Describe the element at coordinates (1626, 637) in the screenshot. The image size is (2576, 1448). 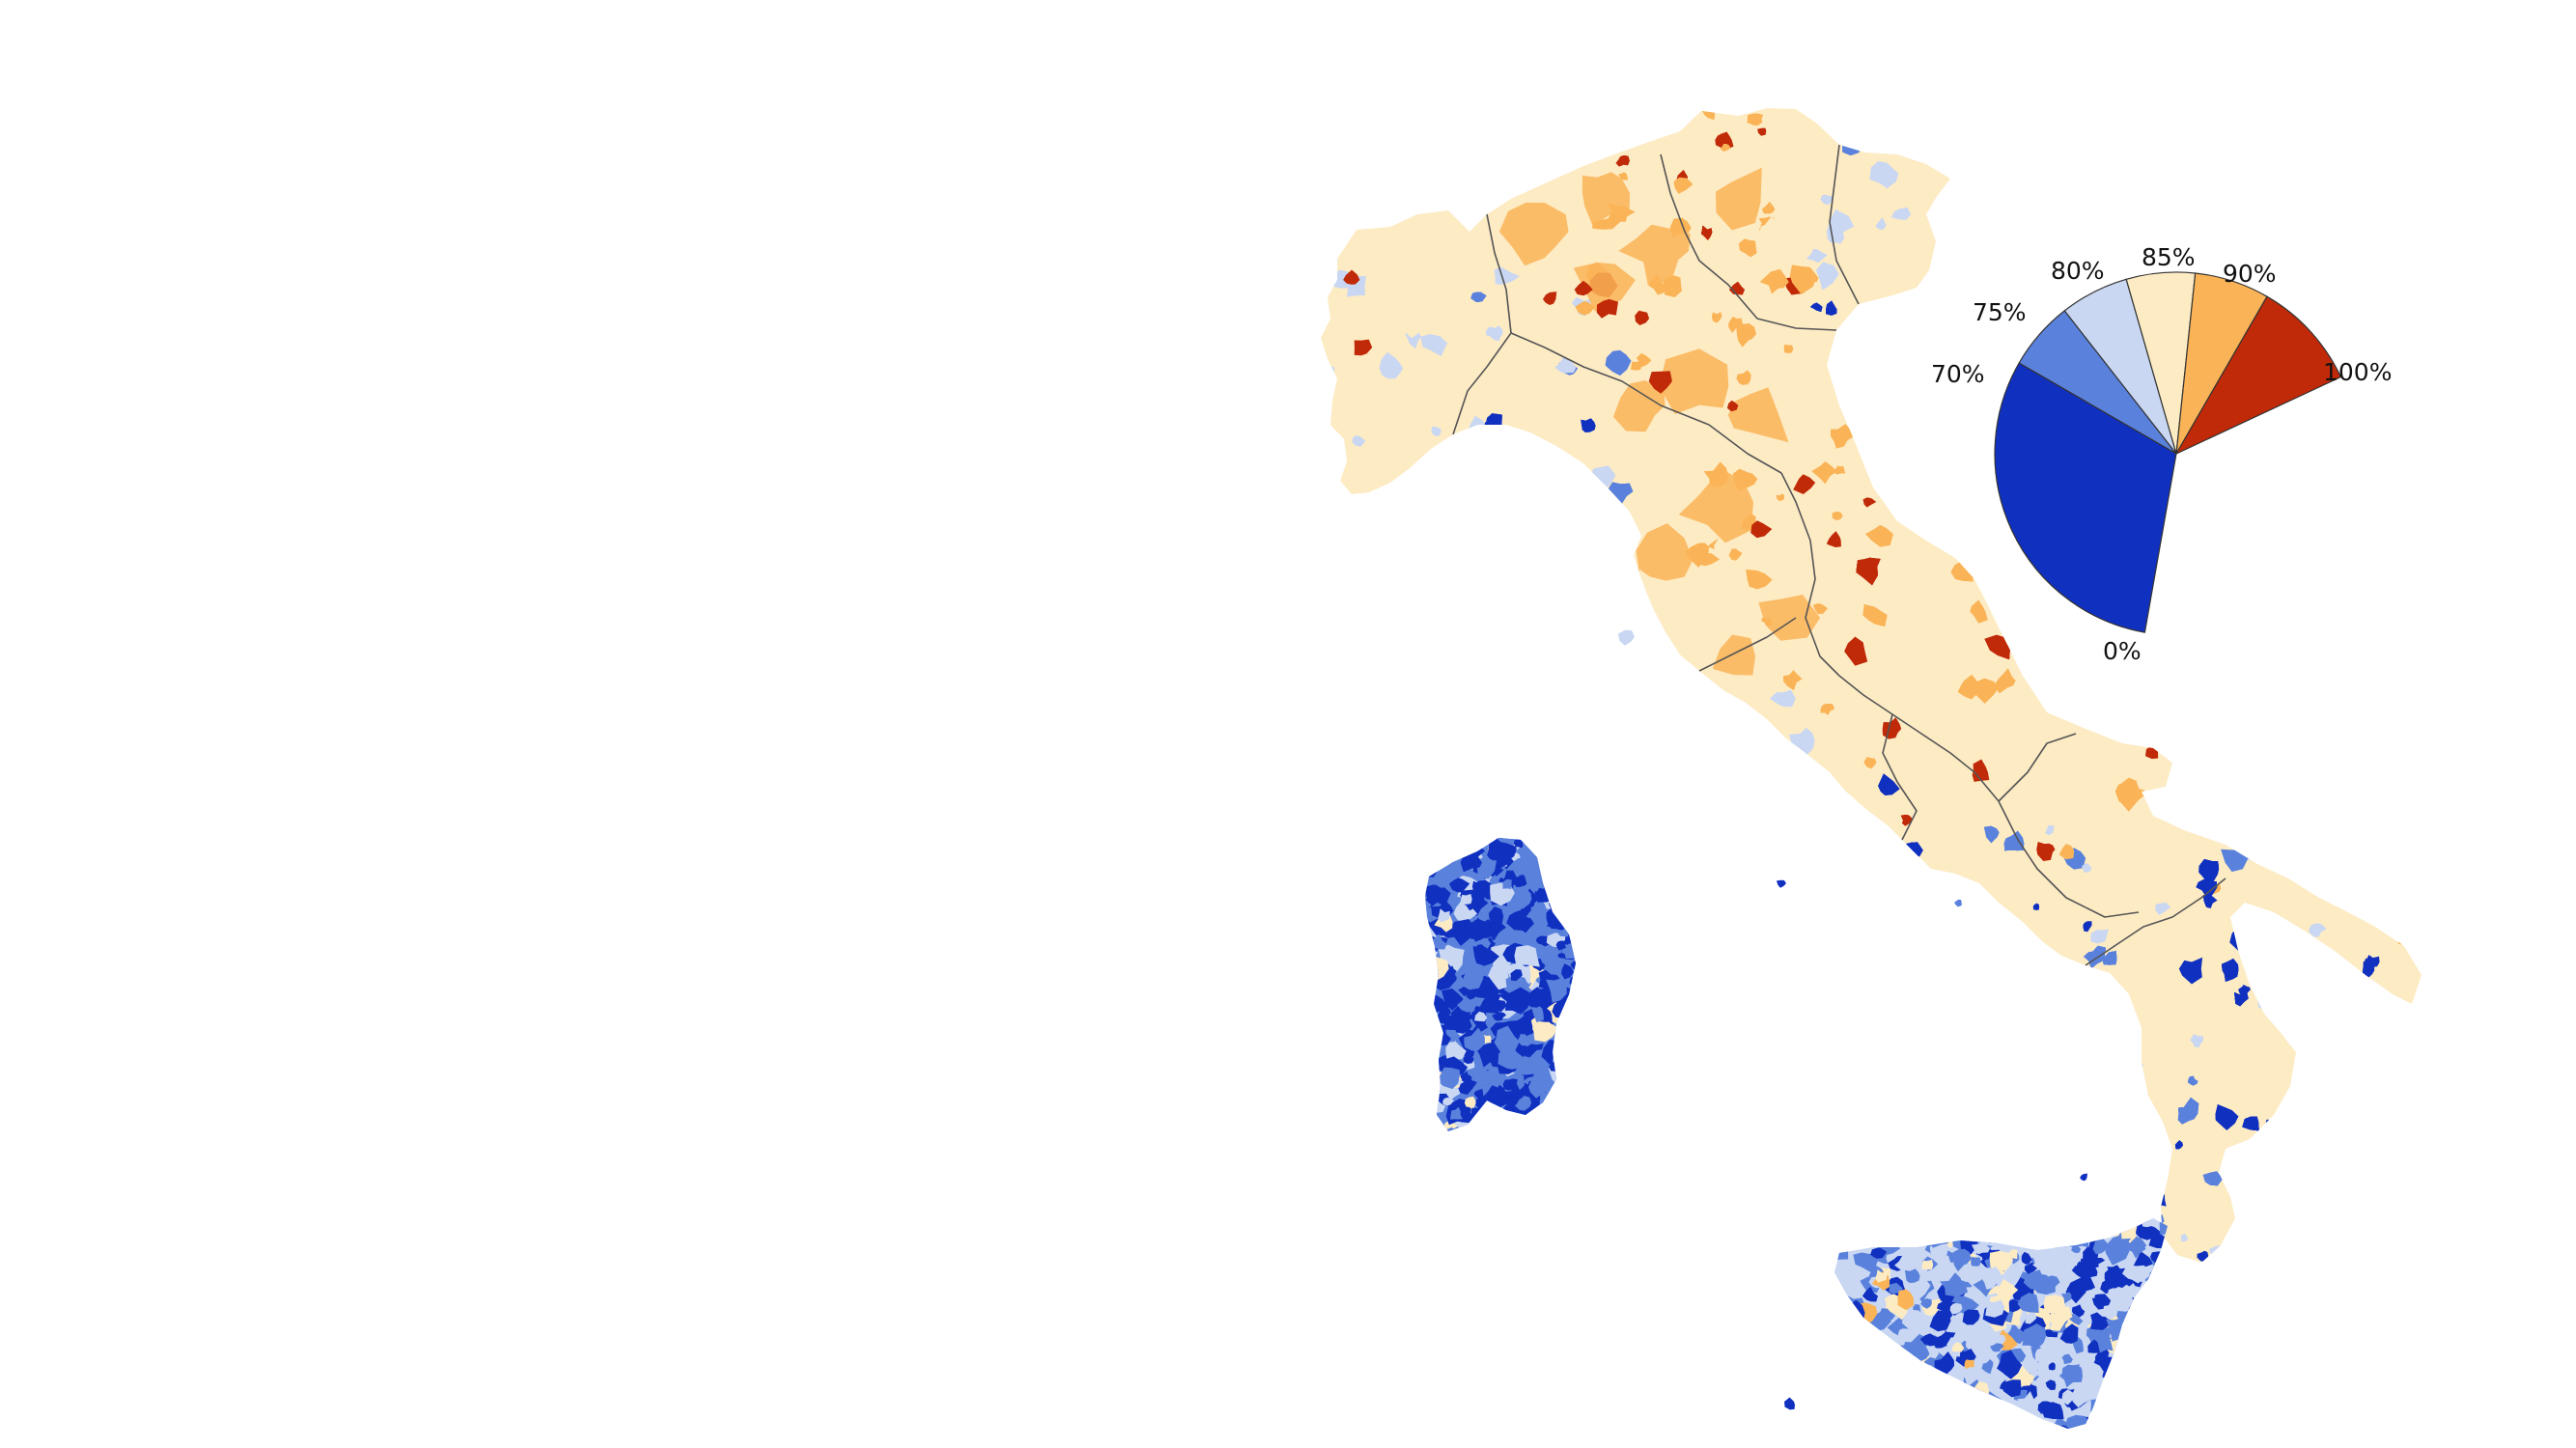
I see `small-island` at that location.